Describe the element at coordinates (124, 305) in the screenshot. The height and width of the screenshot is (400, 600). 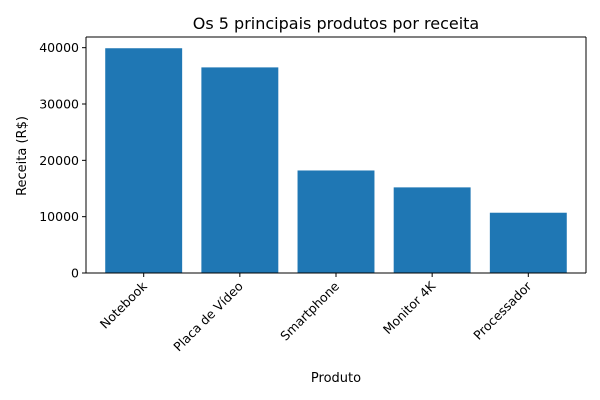
I see `x-tick-label-0: Notebook` at that location.